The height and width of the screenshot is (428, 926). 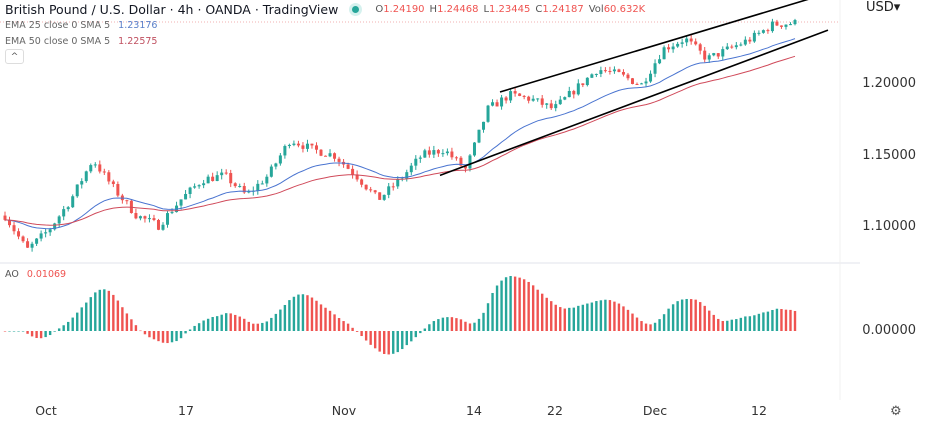 I want to click on ema25-legend: EMA 25 close 0 SMA 5 1.23176, so click(x=81, y=25).